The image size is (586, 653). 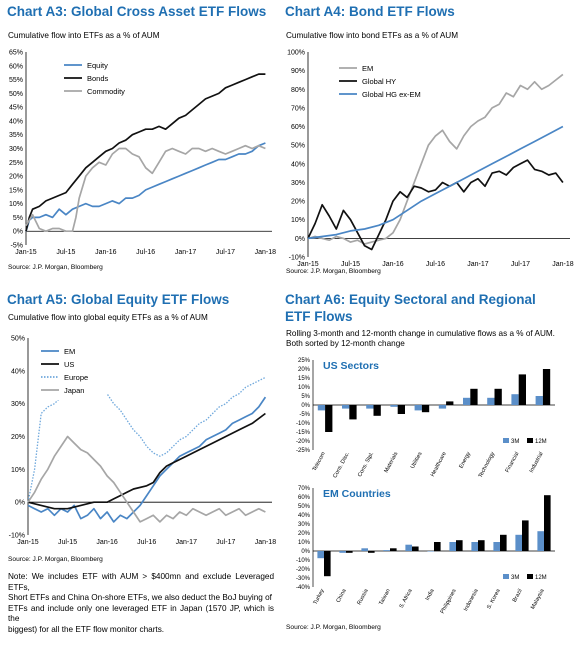 What do you see at coordinates (303, 588) in the screenshot?
I see `y-tick-label: -40%` at bounding box center [303, 588].